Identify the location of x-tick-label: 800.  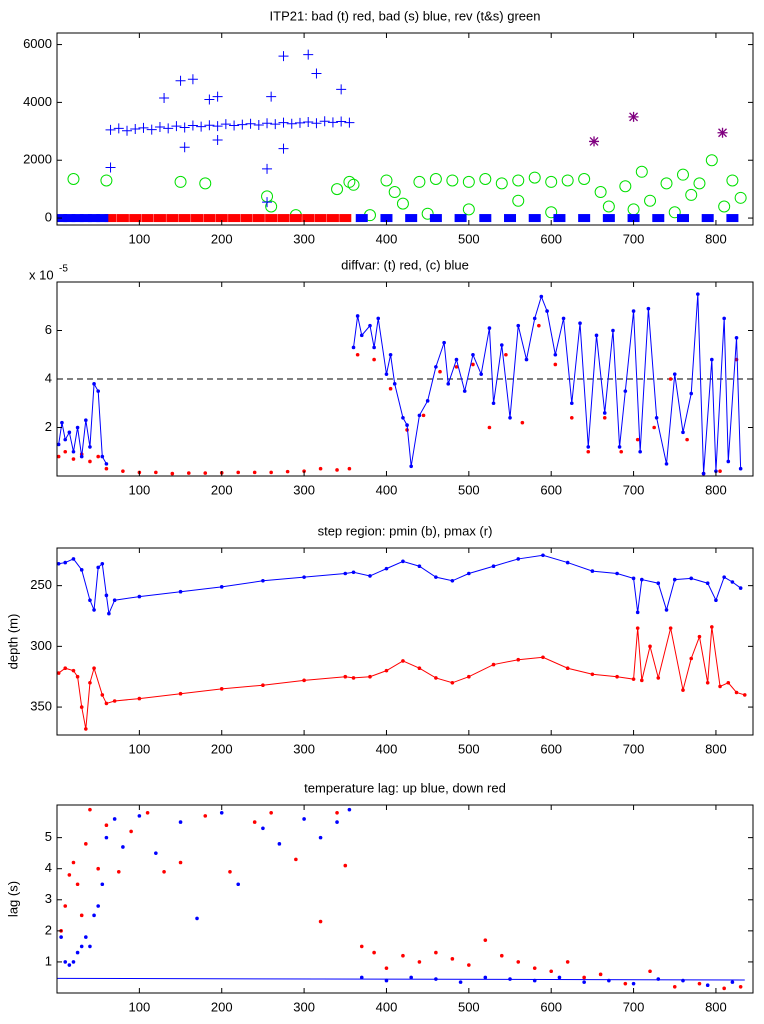
(716, 489).